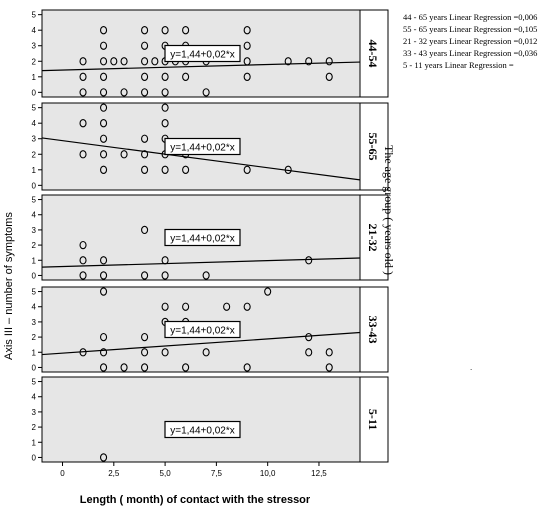  I want to click on panel-55-65: 55-65 0 1 2 3 4 5 y=1,44+0,02*x, so click(210, 146).